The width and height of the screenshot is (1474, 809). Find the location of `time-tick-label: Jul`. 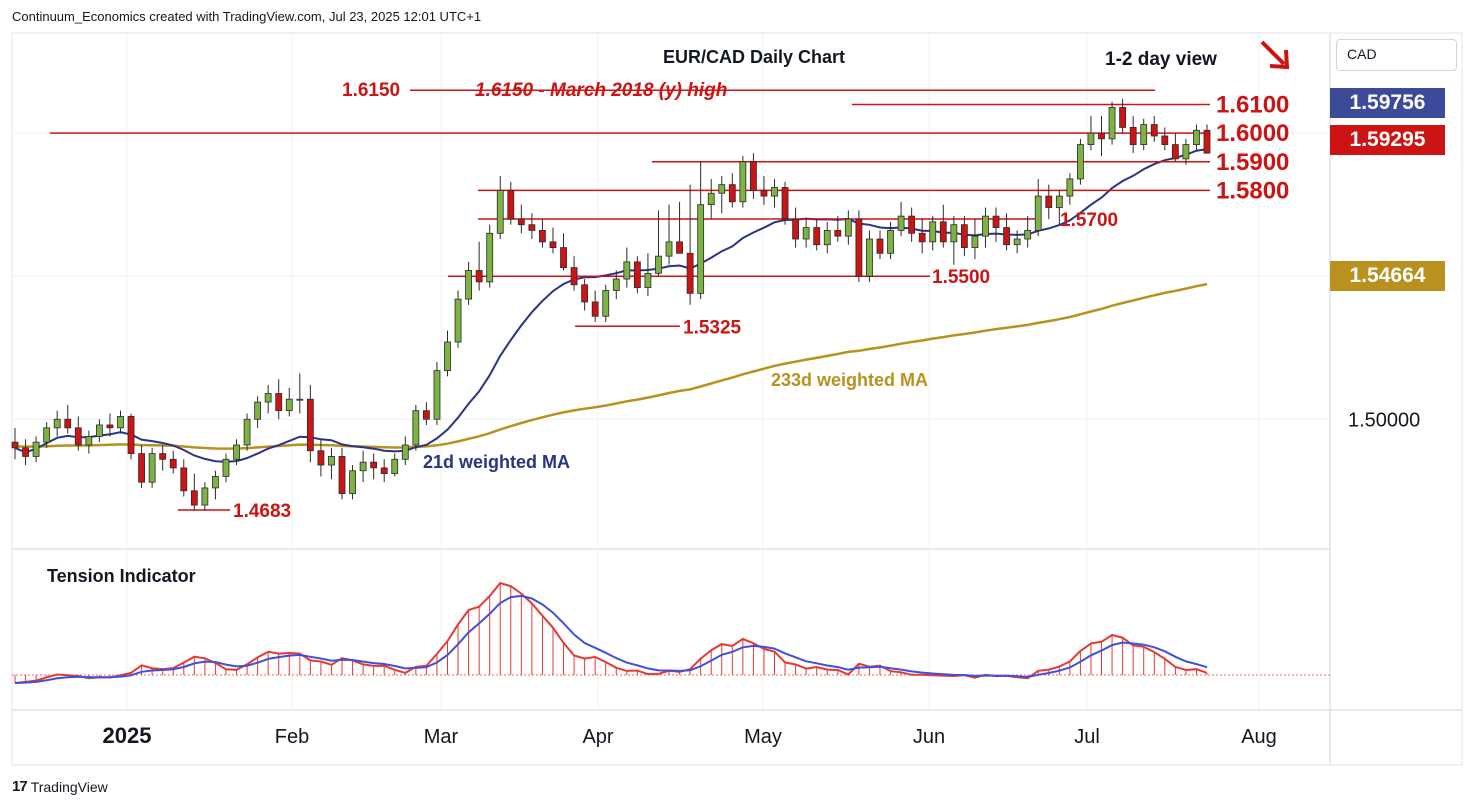

time-tick-label: Jul is located at coordinates (1087, 737).